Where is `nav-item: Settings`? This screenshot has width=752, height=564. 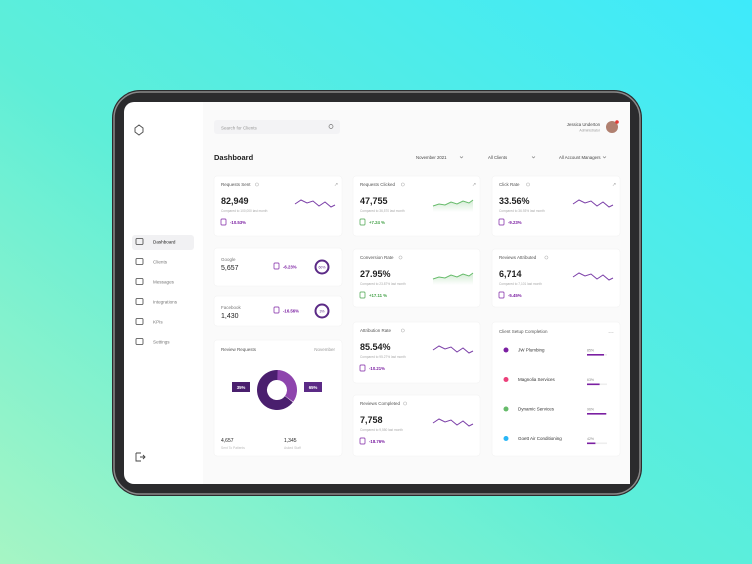 nav-item: Settings is located at coordinates (161, 342).